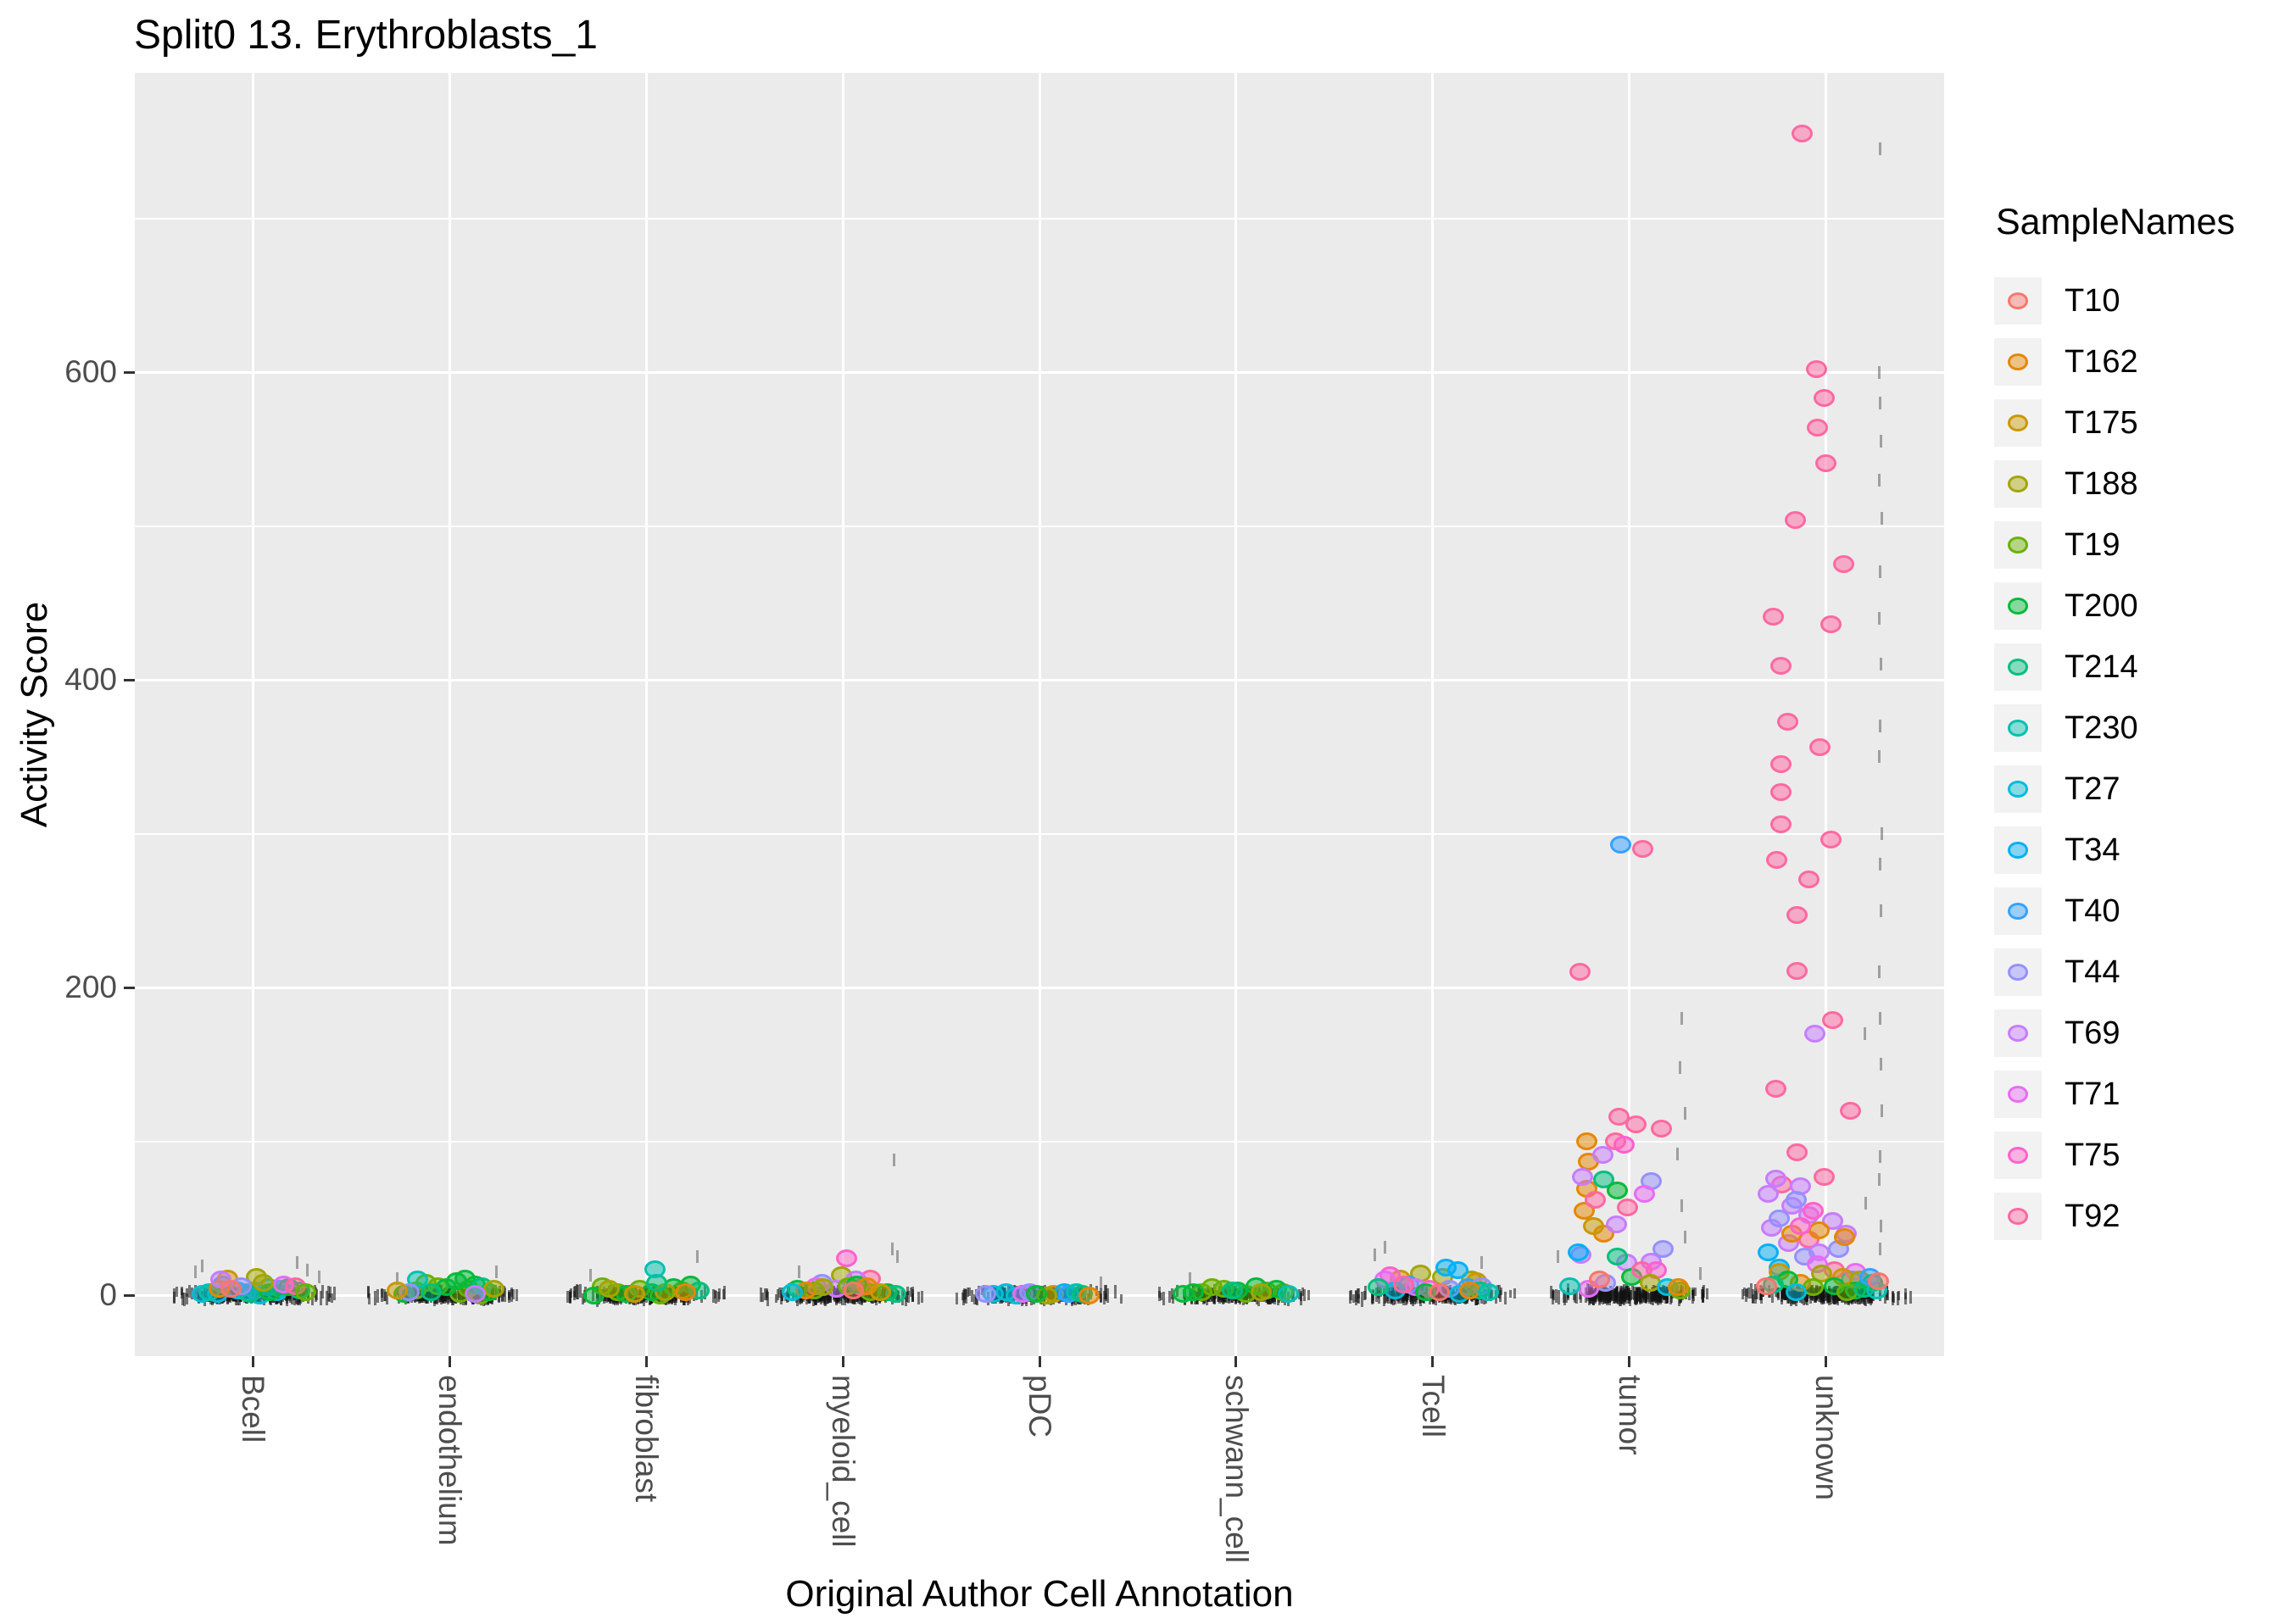 Image resolution: width=2296 pixels, height=1624 pixels. I want to click on legend-label: T175, so click(2101, 422).